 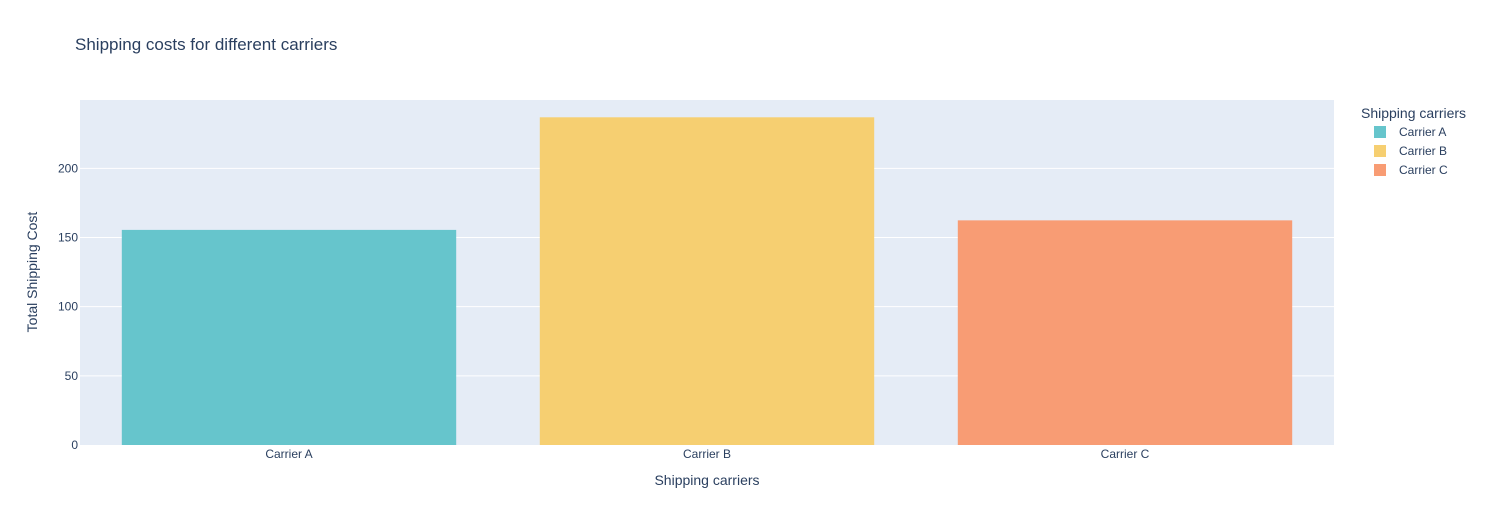 What do you see at coordinates (206, 44) in the screenshot?
I see `chart-title: Shipping costs for different carriers` at bounding box center [206, 44].